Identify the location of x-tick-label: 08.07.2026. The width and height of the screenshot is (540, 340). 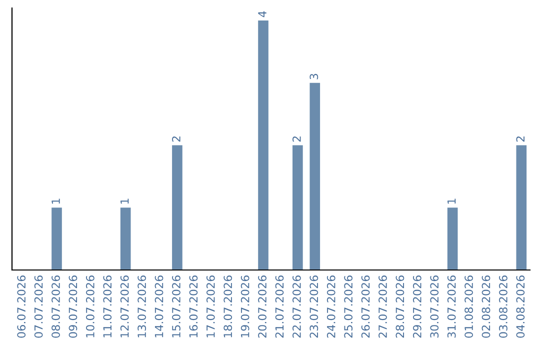
(56, 307).